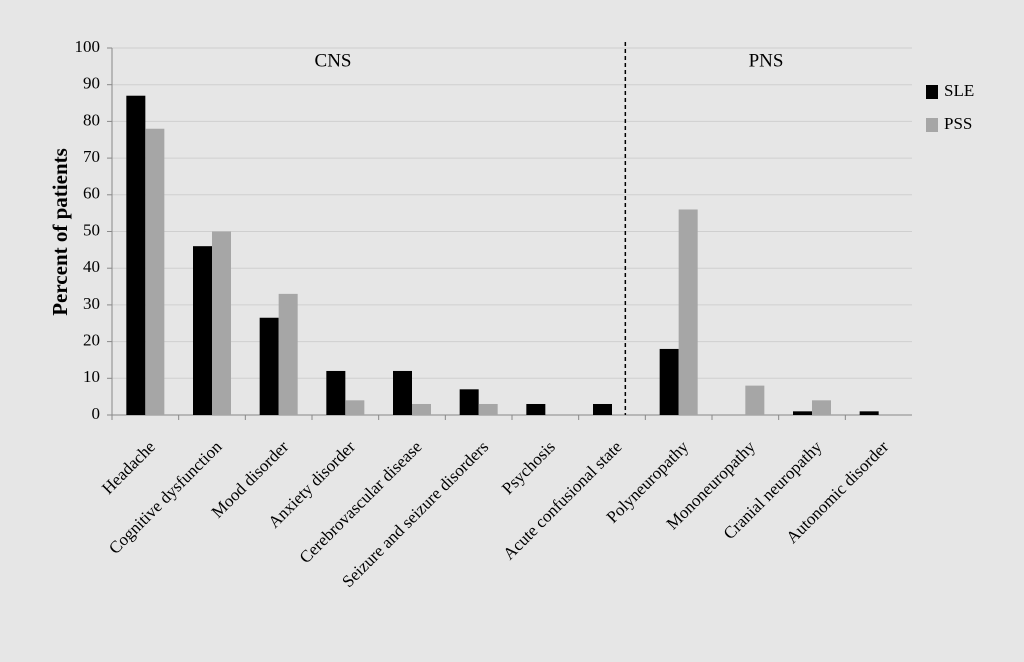 The height and width of the screenshot is (662, 1024). I want to click on legend-label: SLE, so click(959, 90).